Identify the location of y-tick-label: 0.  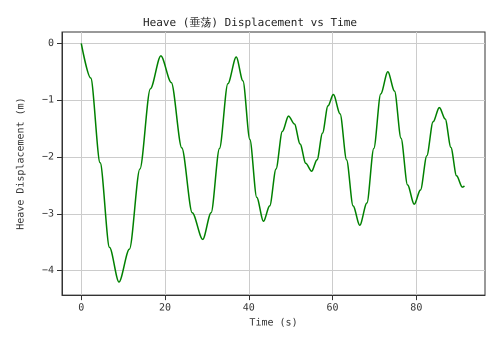
(51, 43).